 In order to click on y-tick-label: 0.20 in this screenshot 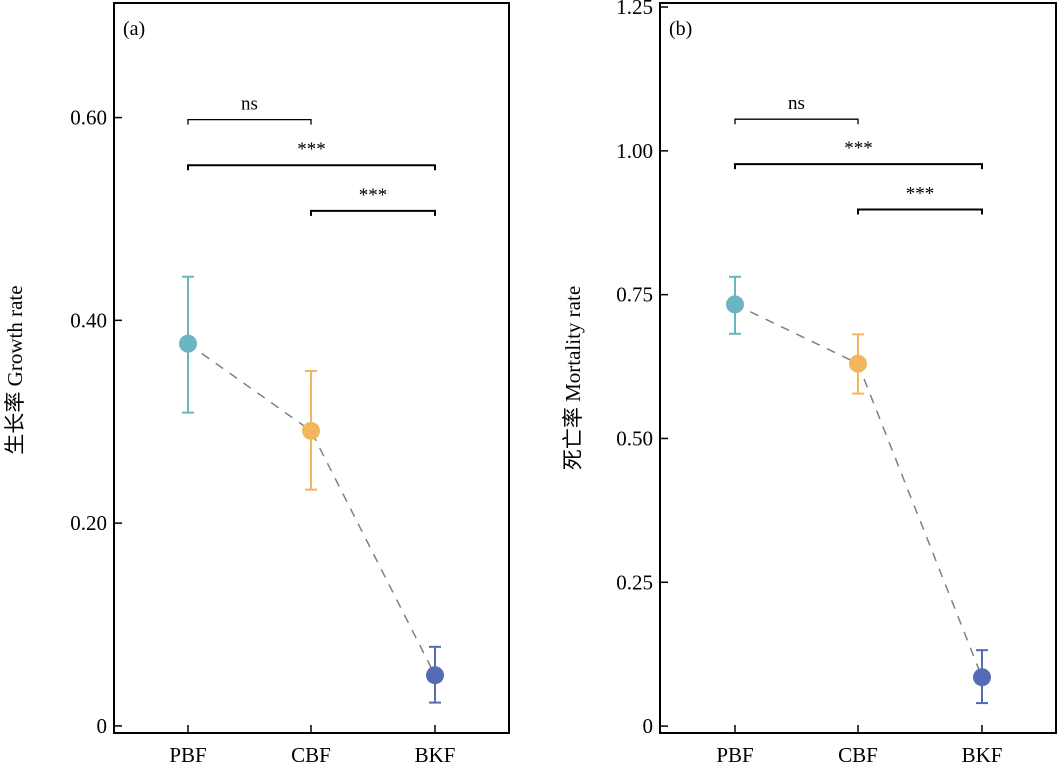, I will do `click(88, 523)`.